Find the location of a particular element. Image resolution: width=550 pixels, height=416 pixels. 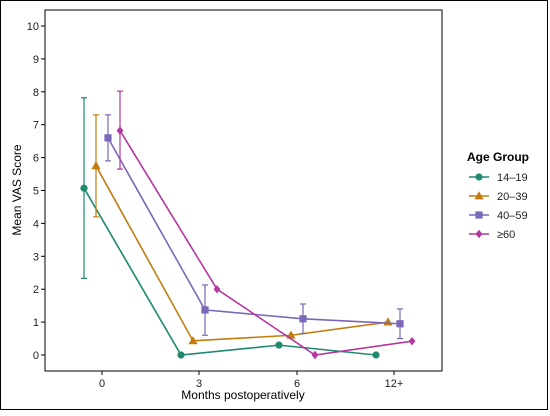

legend-item: 40–59 is located at coordinates (498, 216).